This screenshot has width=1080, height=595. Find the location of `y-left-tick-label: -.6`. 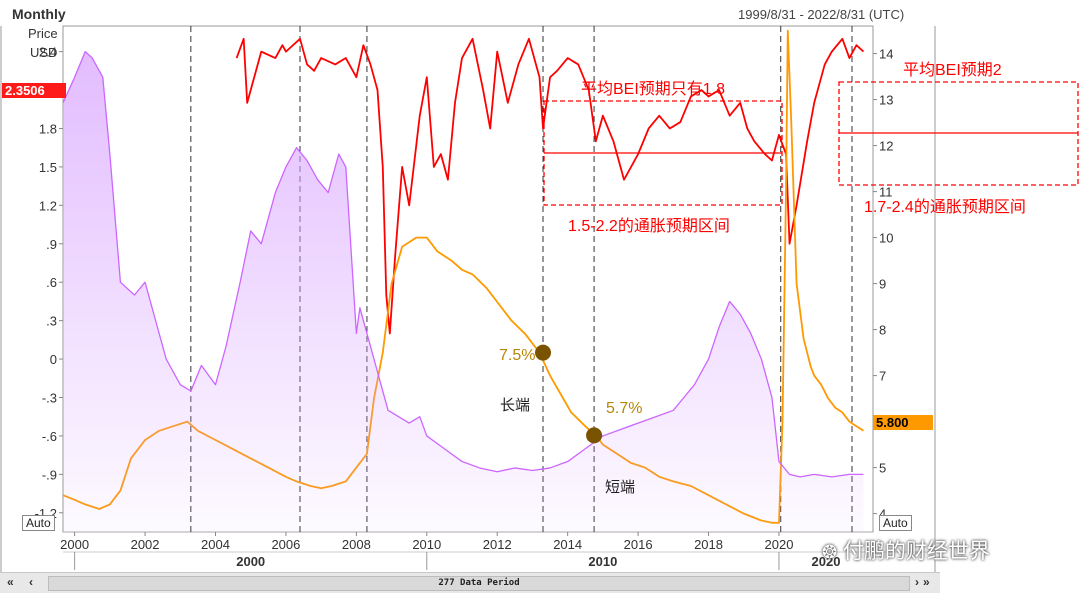

y-left-tick-label: -.6 is located at coordinates (49, 436).